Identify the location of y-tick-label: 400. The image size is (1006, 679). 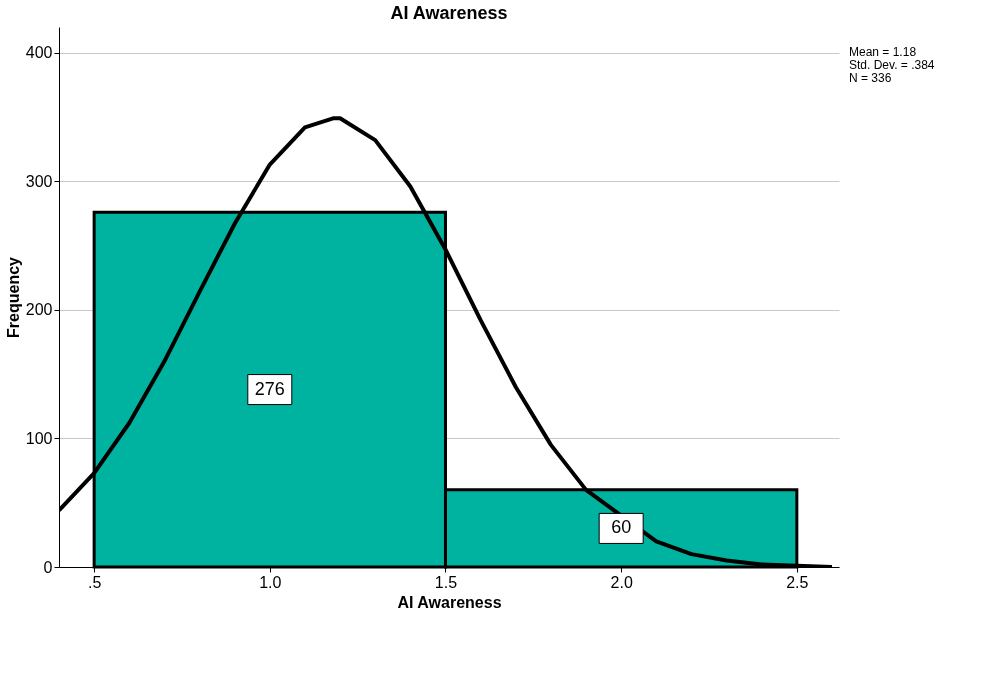
(39, 53).